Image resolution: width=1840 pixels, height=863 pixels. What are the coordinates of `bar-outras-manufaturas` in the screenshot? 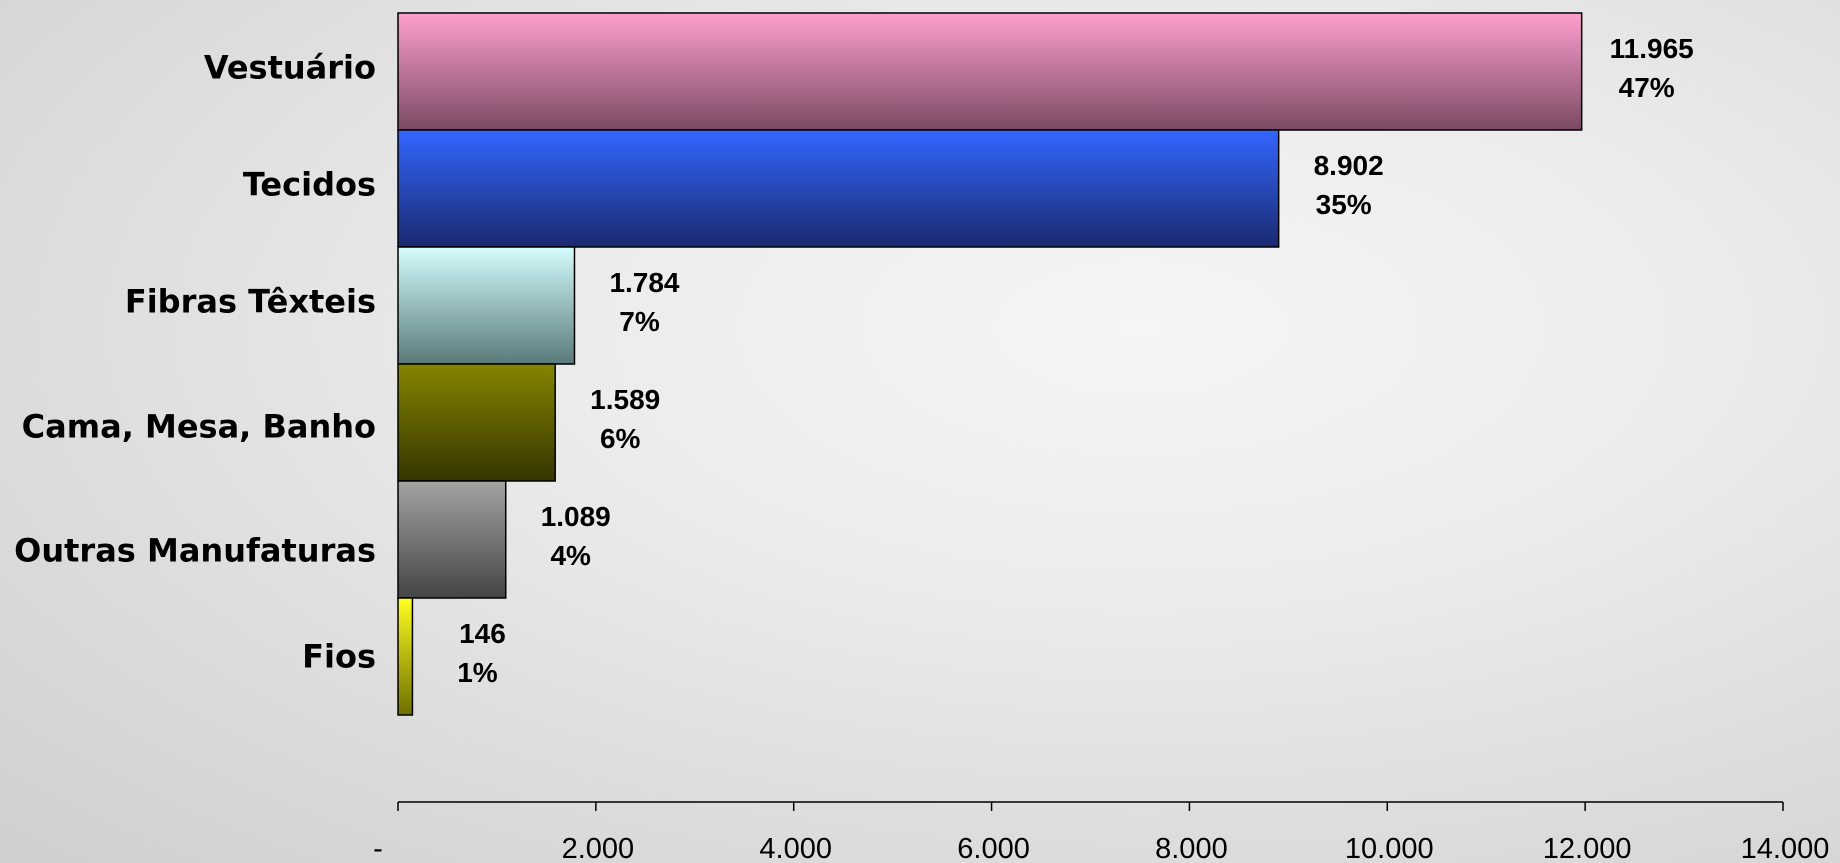 It's located at (452, 539).